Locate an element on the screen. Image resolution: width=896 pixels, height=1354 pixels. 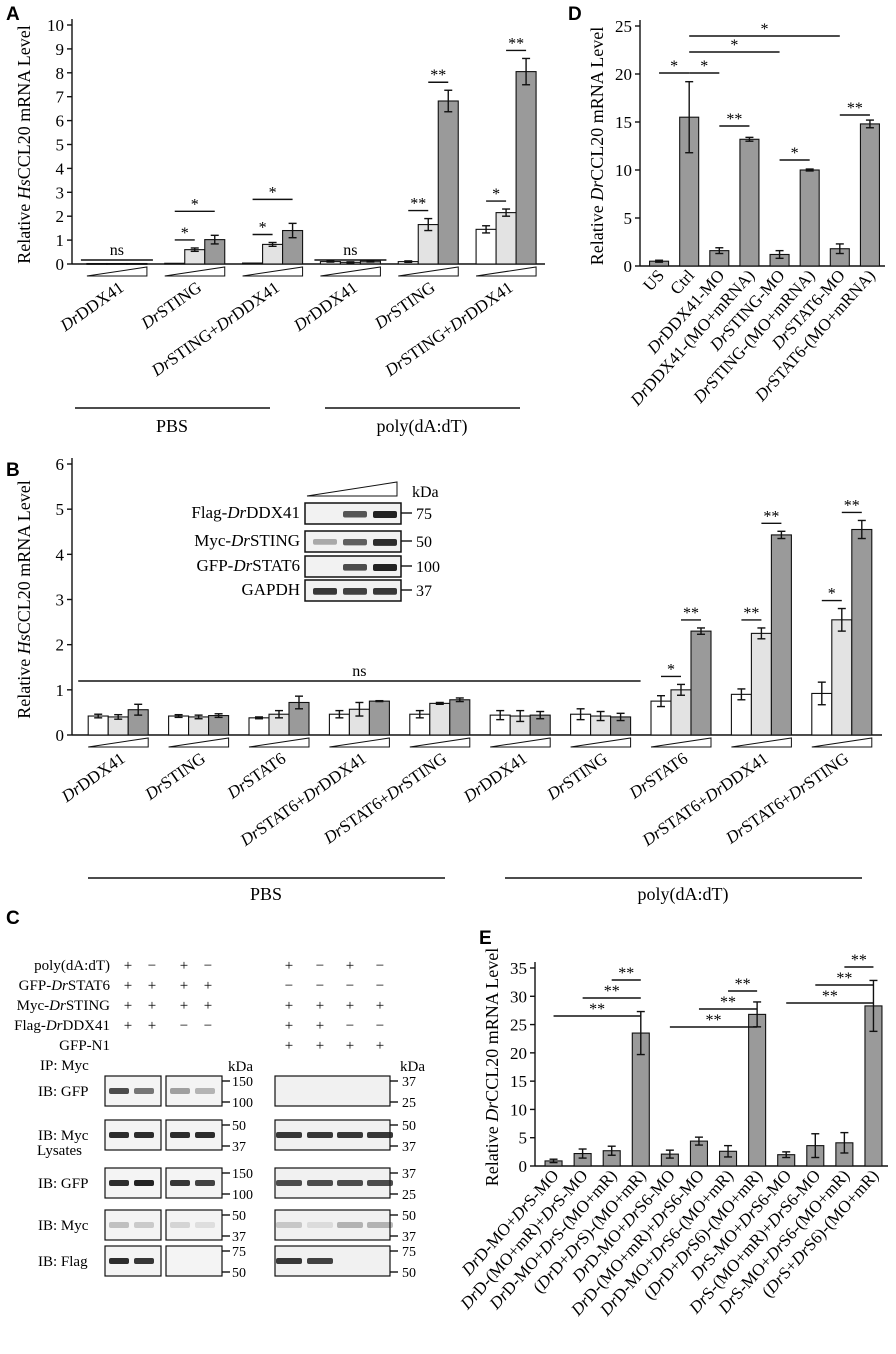
c-blot-label: IB: GFP is located at coordinates (63, 1092).